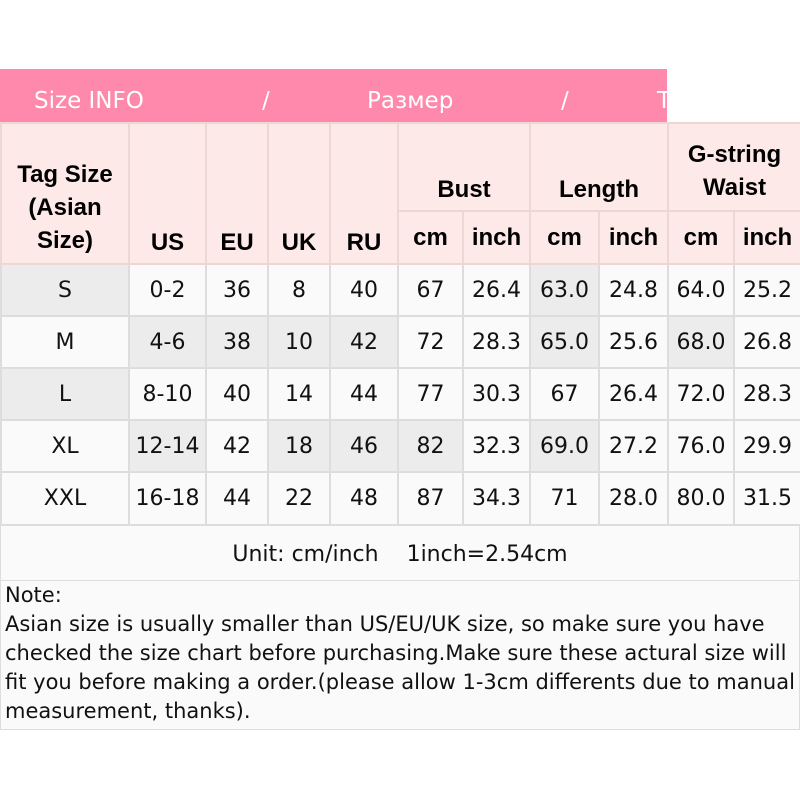 The width and height of the screenshot is (800, 800). I want to click on unit-info: Unit: cm/inch 1inch=2.54cm, so click(400, 553).